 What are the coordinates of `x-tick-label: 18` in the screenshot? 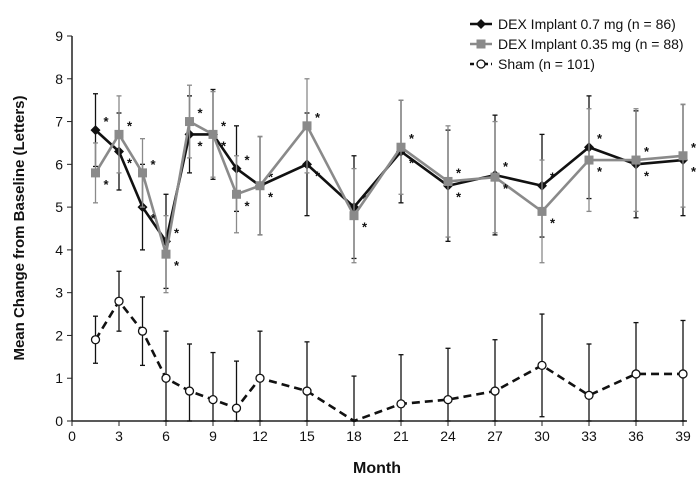 It's located at (354, 436).